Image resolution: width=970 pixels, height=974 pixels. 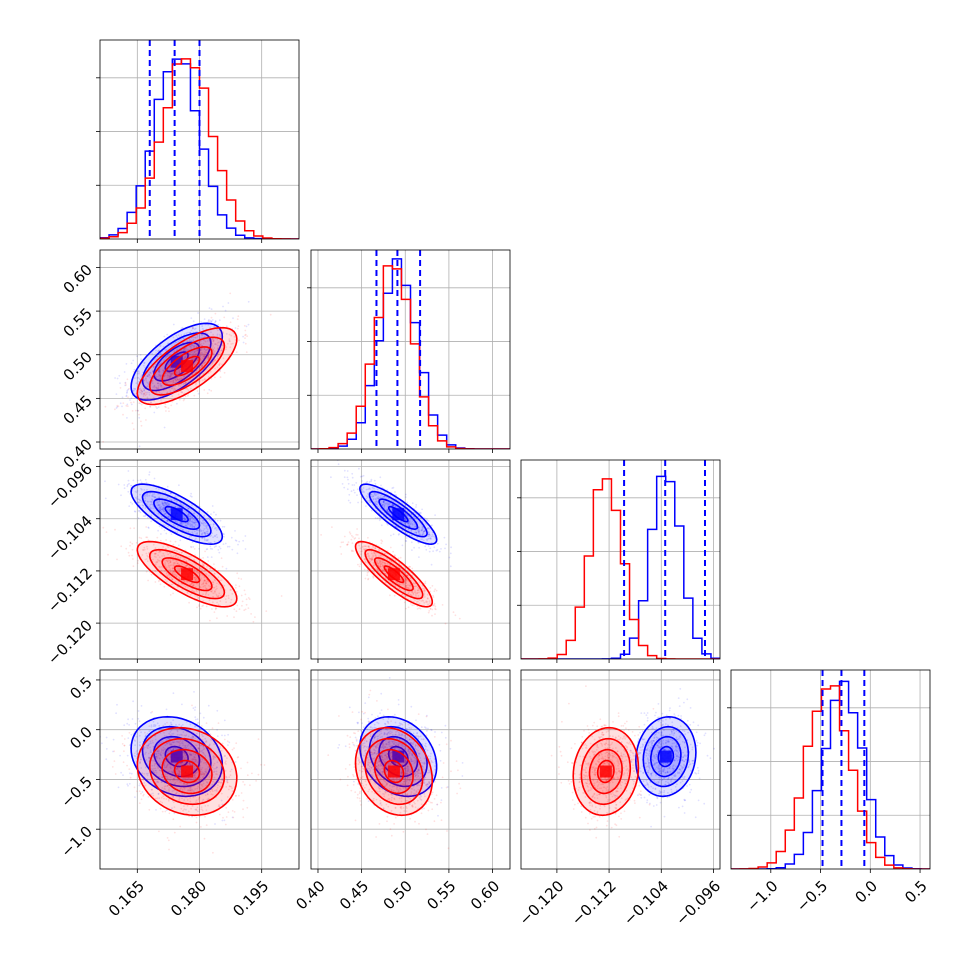 I want to click on scatter-panel, so click(x=192, y=546).